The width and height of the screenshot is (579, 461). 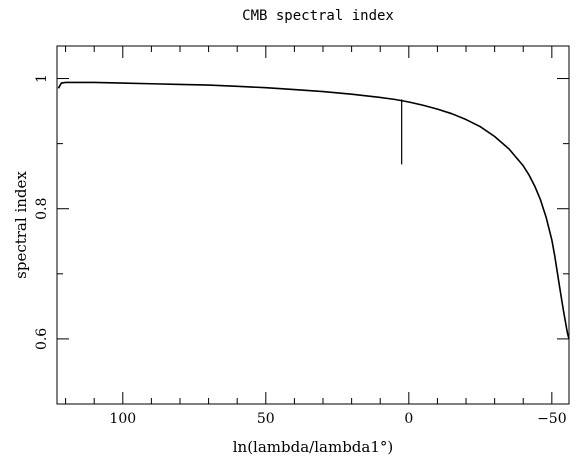 I want to click on y-tick-label: 1, so click(x=42, y=78).